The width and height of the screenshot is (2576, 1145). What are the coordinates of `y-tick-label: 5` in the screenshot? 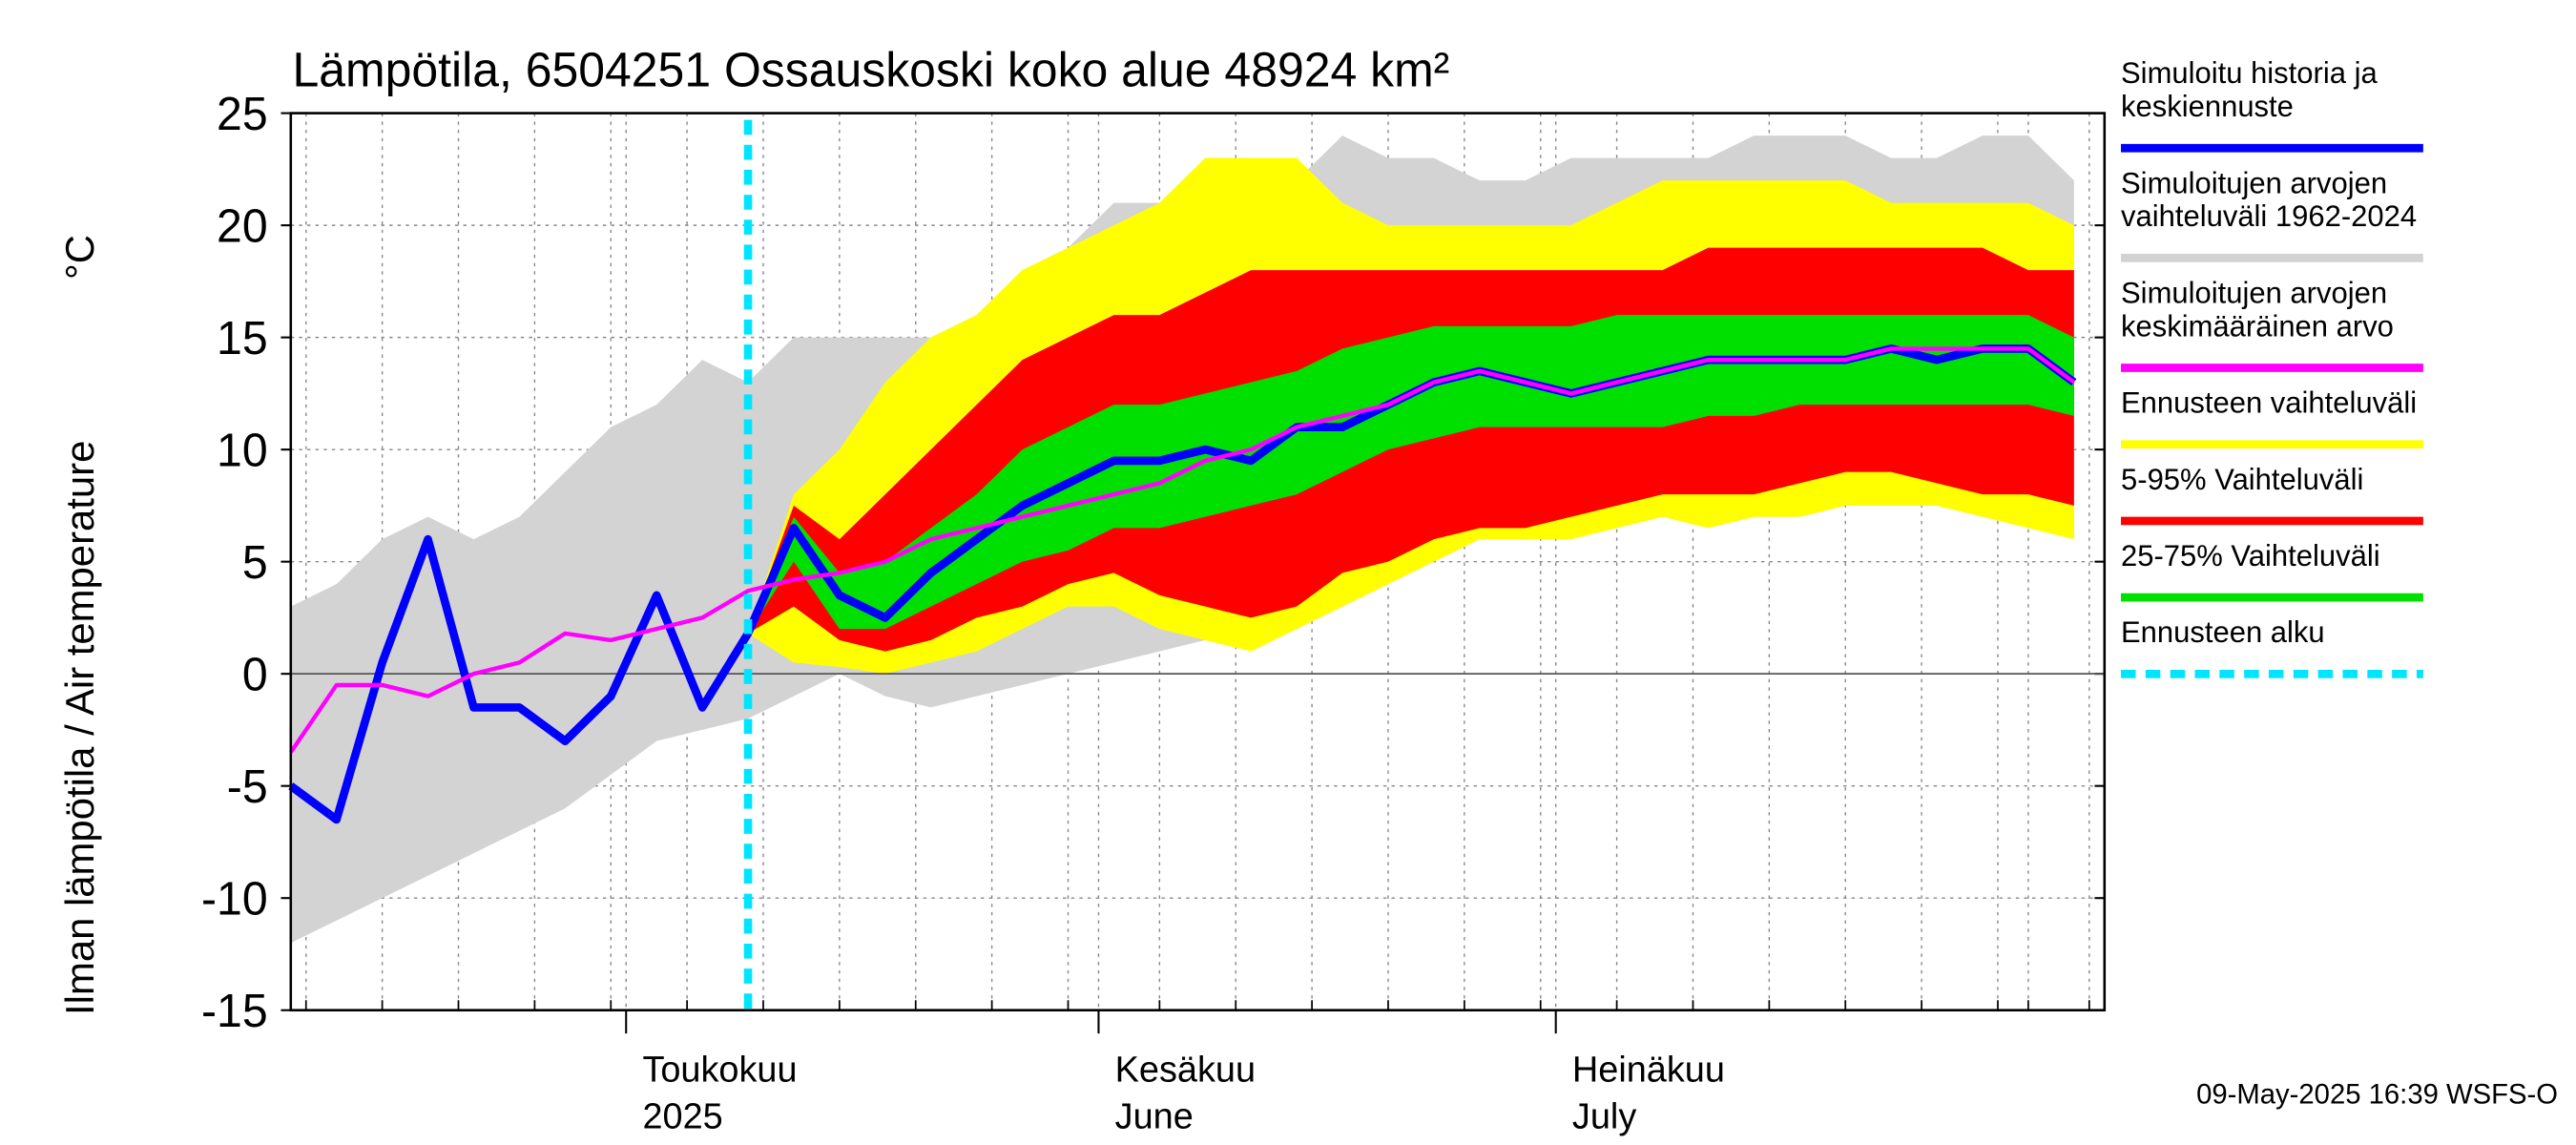 It's located at (255, 563).